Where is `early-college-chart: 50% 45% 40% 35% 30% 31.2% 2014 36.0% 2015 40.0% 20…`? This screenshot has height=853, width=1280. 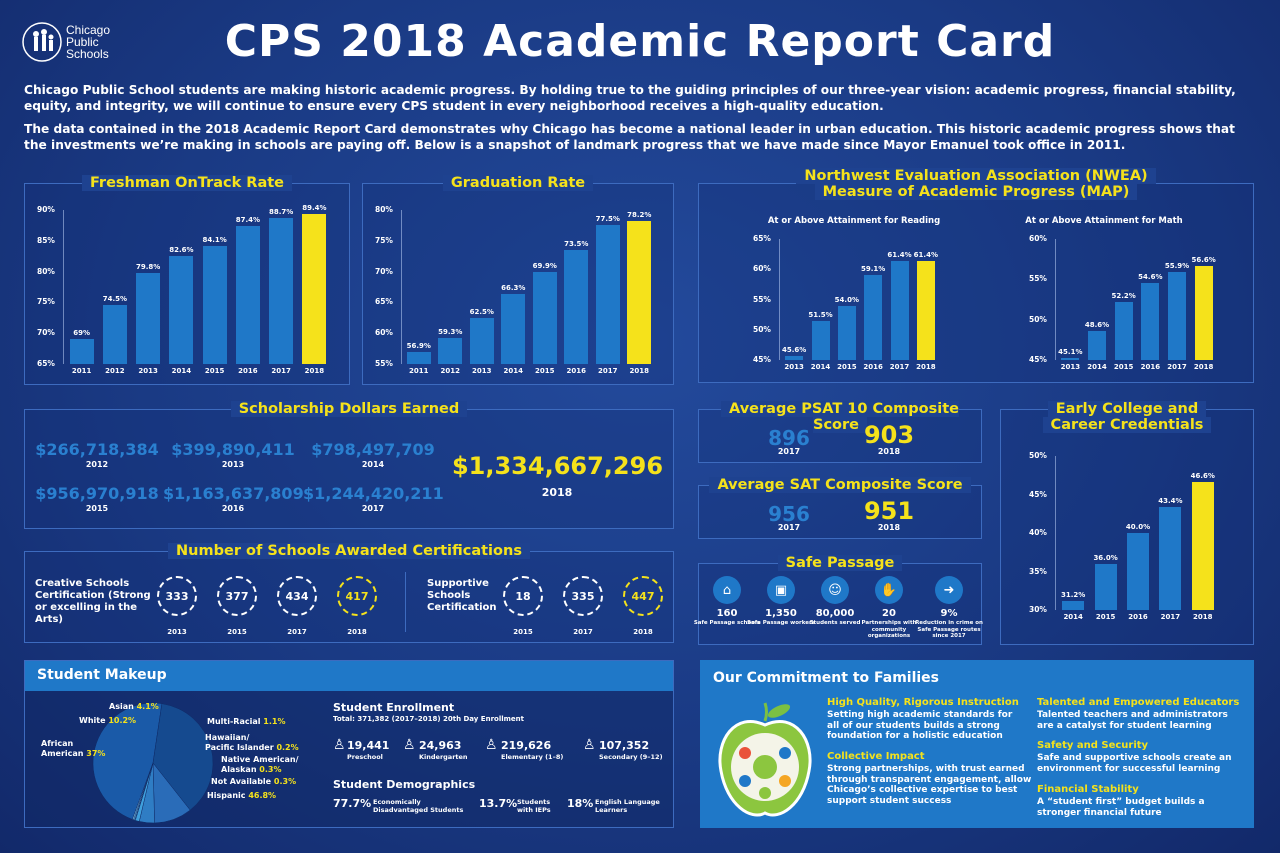
early-college-chart: 50% 45% 40% 35% 30% 31.2% 2014 36.0% 2015 40.0% 20… is located at coordinates (1128, 528).